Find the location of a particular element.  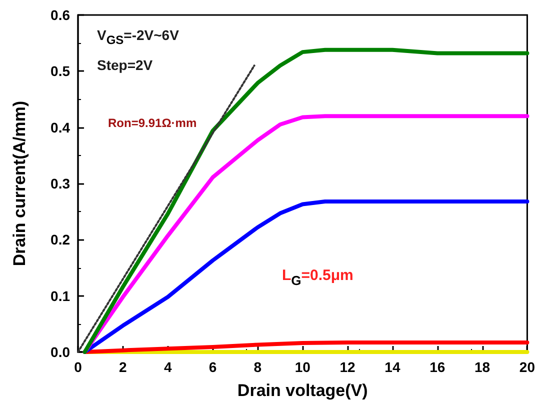

x-tick-label: 16 is located at coordinates (438, 367).